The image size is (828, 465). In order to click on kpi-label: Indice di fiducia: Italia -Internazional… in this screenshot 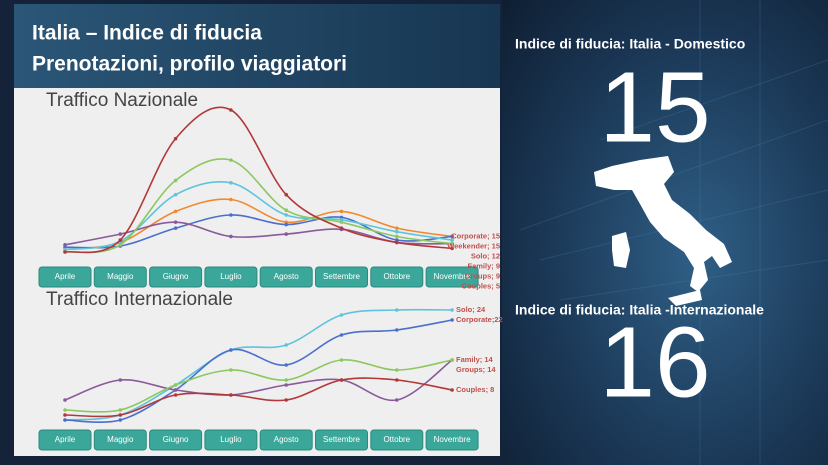, I will do `click(639, 310)`.